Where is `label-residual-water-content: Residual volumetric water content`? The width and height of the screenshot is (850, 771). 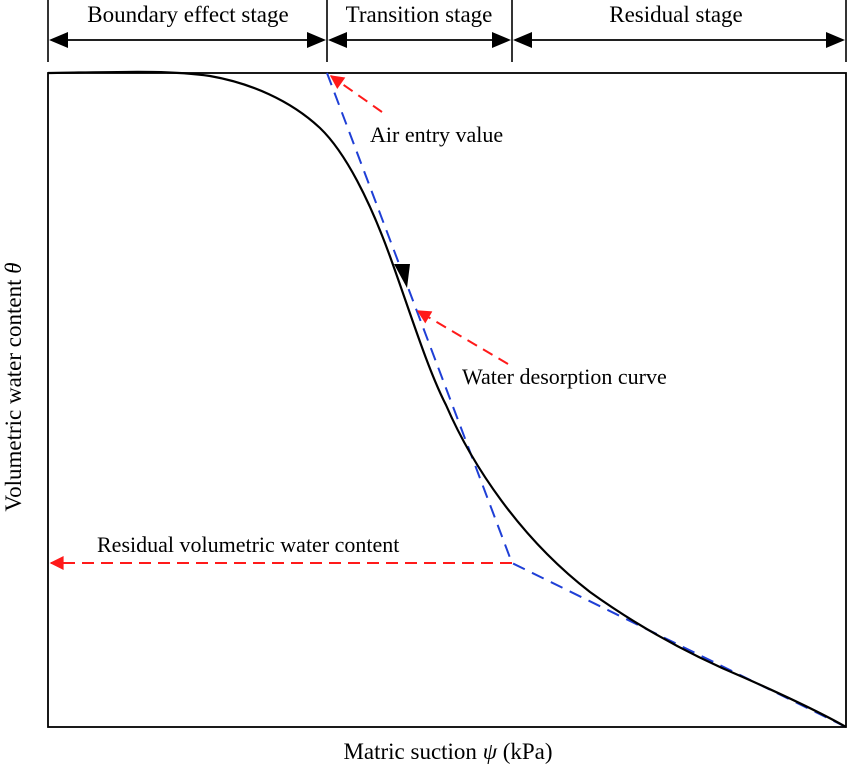 label-residual-water-content: Residual volumetric water content is located at coordinates (248, 544).